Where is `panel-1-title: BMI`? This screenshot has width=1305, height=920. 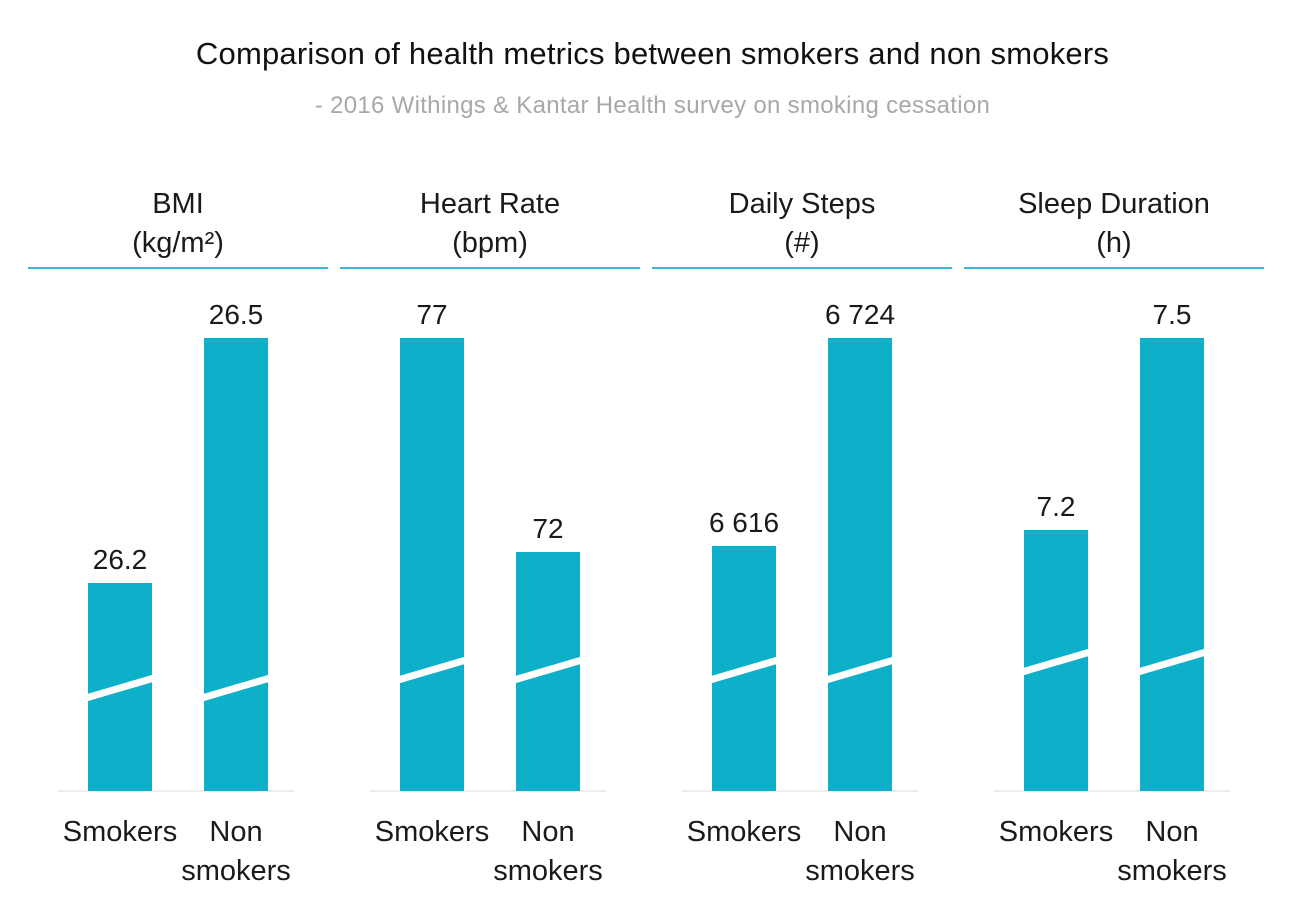 panel-1-title: BMI is located at coordinates (178, 204).